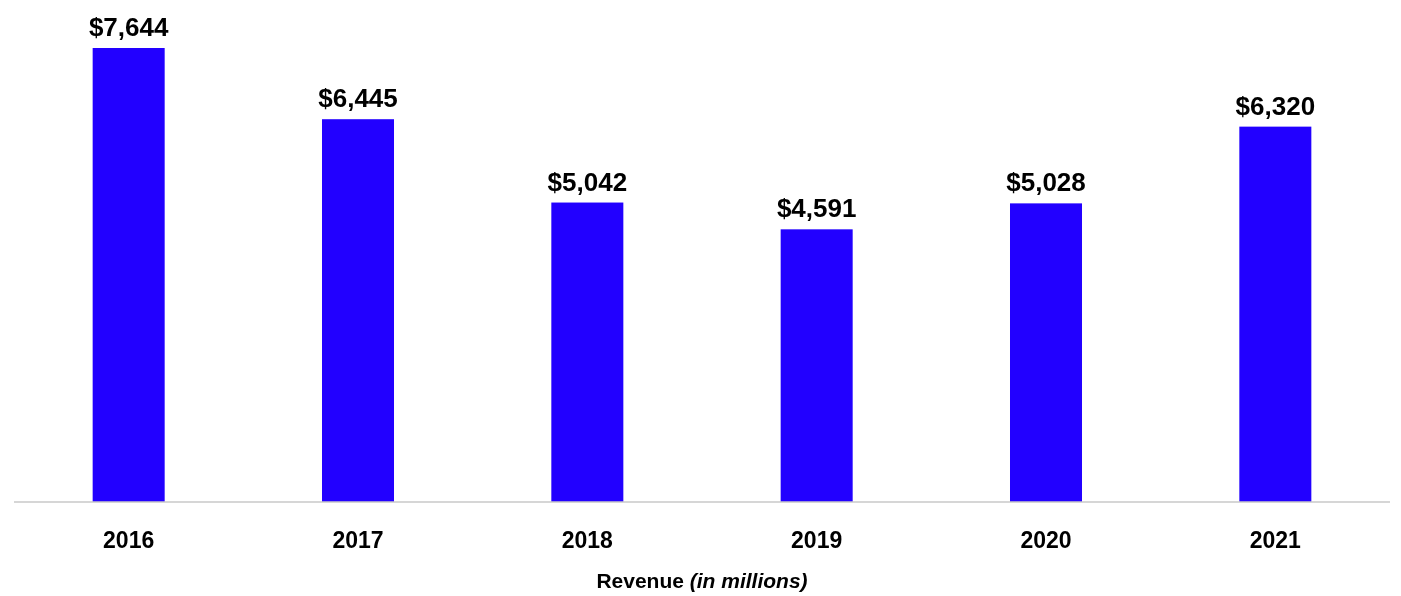 This screenshot has height=596, width=1401. What do you see at coordinates (587, 540) in the screenshot?
I see `x-tick-label: 2018` at bounding box center [587, 540].